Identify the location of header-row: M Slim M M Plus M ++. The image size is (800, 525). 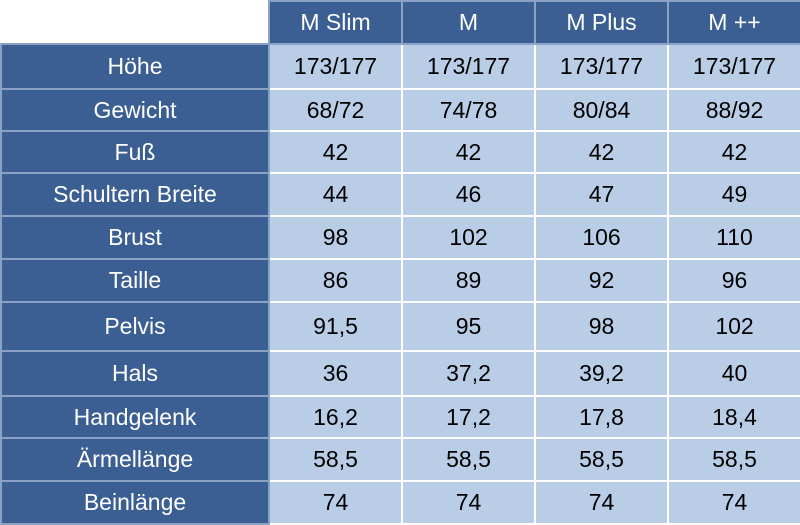
(400, 22).